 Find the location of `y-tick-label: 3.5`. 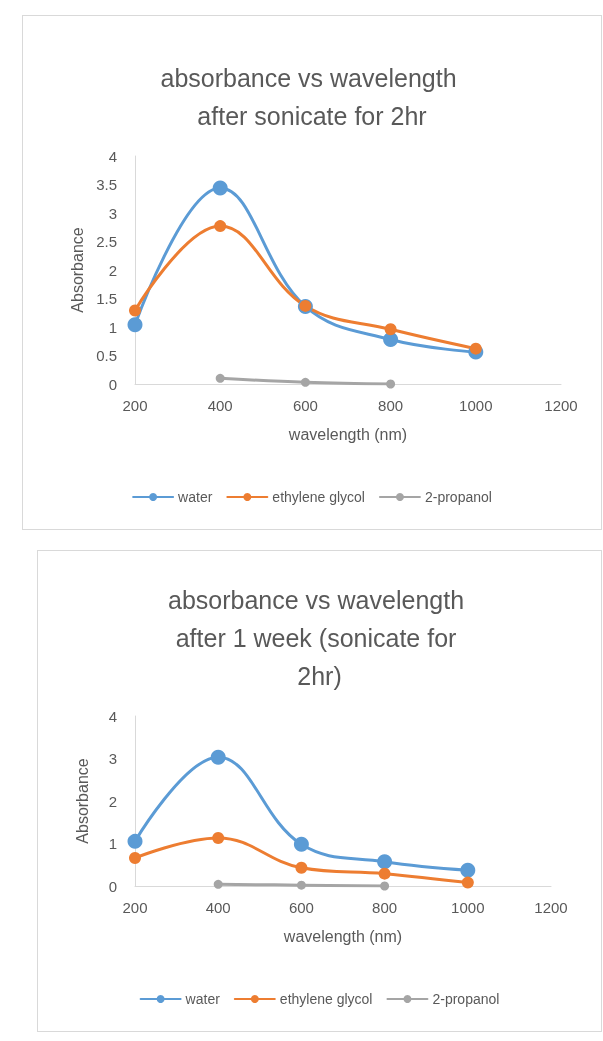

y-tick-label: 3.5 is located at coordinates (106, 184).